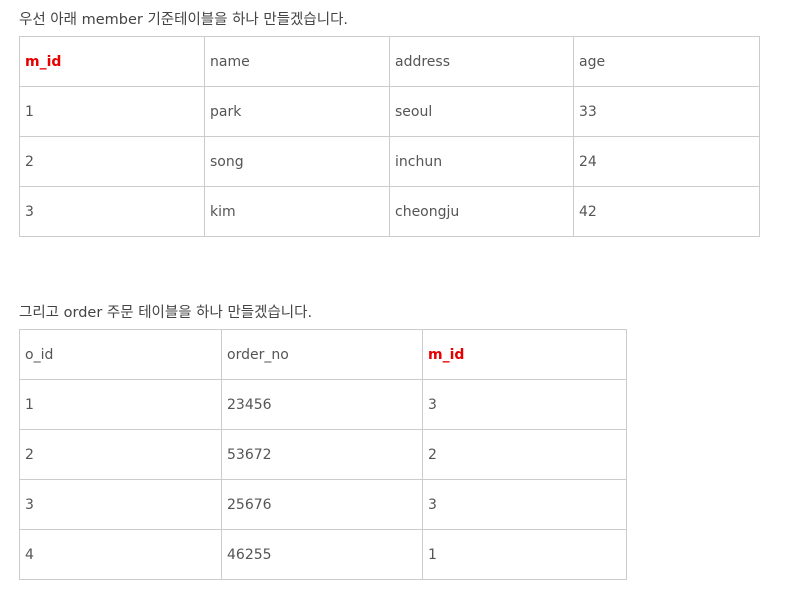  I want to click on table-cell: 33, so click(666, 111).